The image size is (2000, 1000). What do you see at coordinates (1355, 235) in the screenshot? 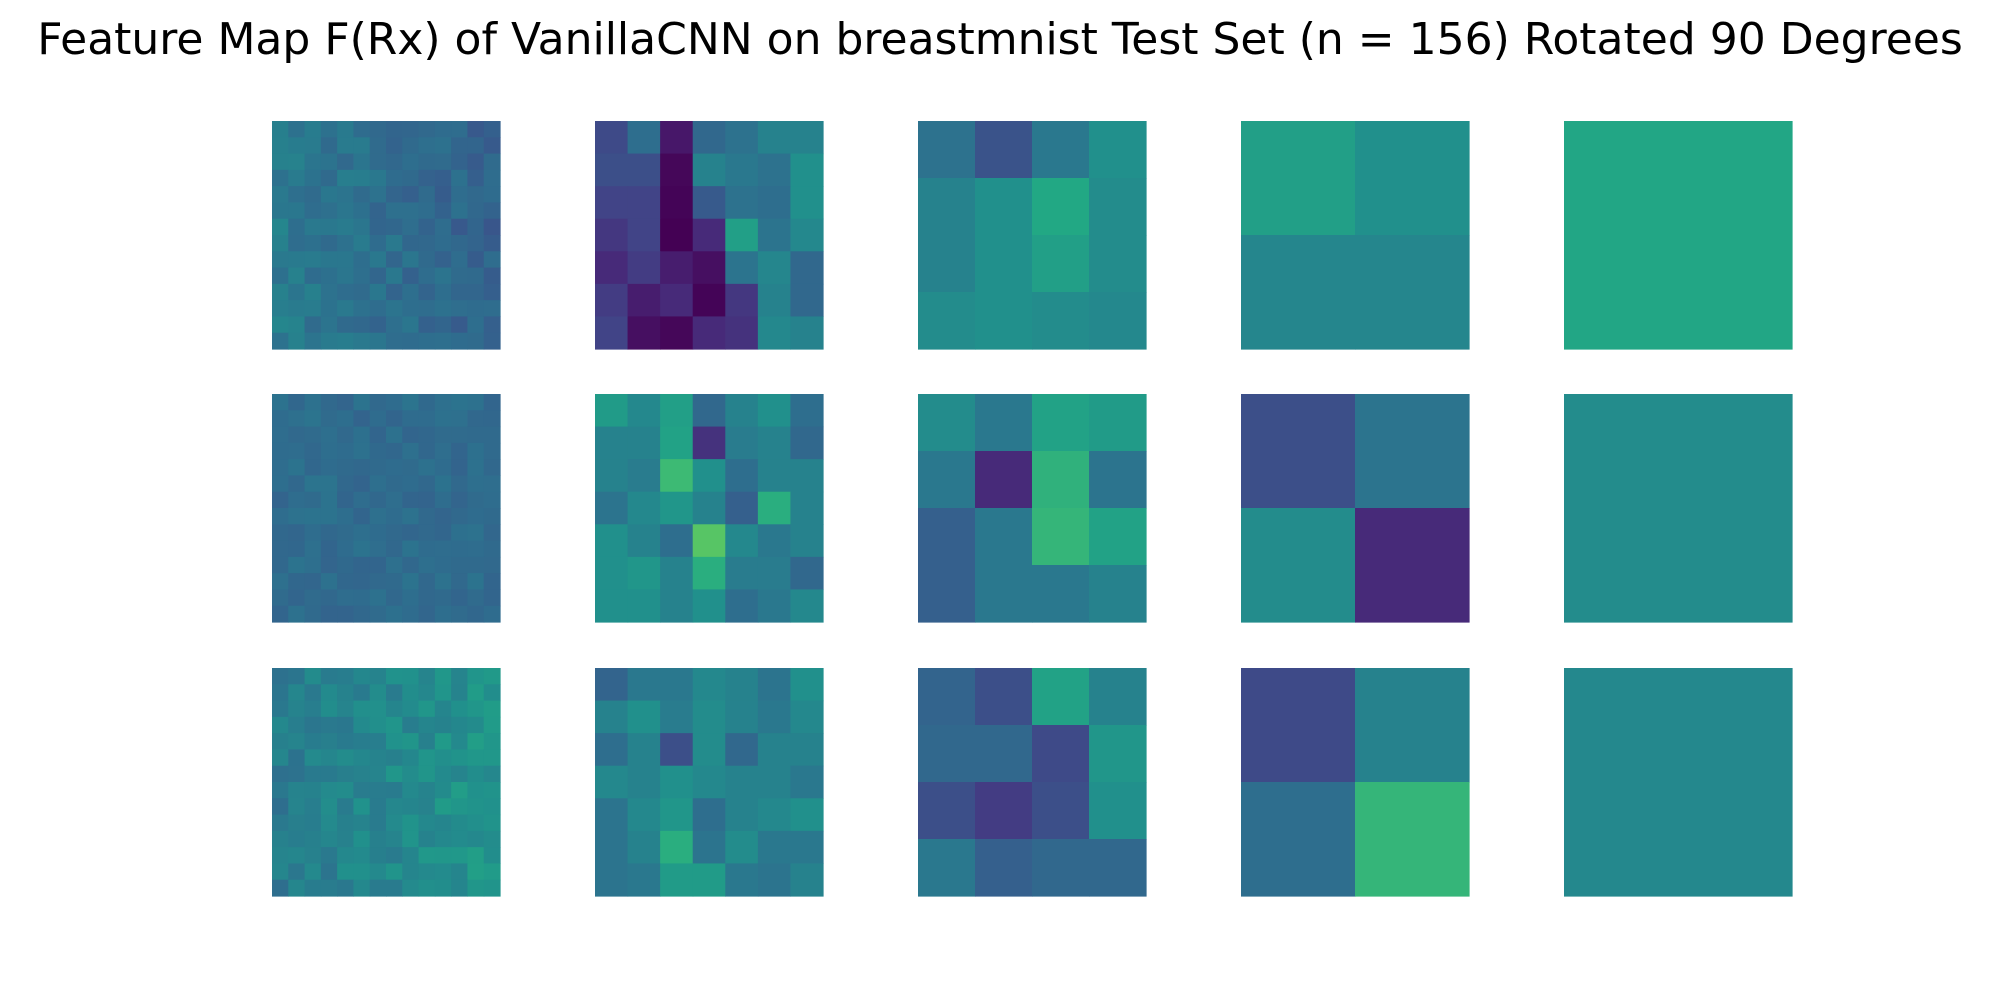
I see `feature-map-panel-r1-c4` at bounding box center [1355, 235].